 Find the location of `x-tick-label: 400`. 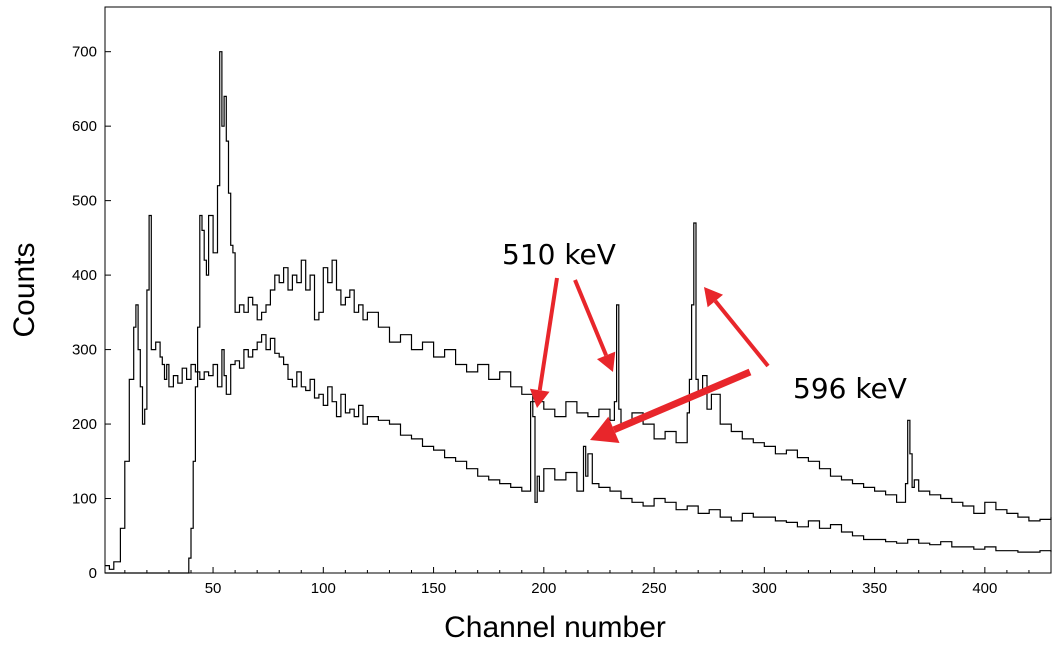

x-tick-label: 400 is located at coordinates (984, 588).